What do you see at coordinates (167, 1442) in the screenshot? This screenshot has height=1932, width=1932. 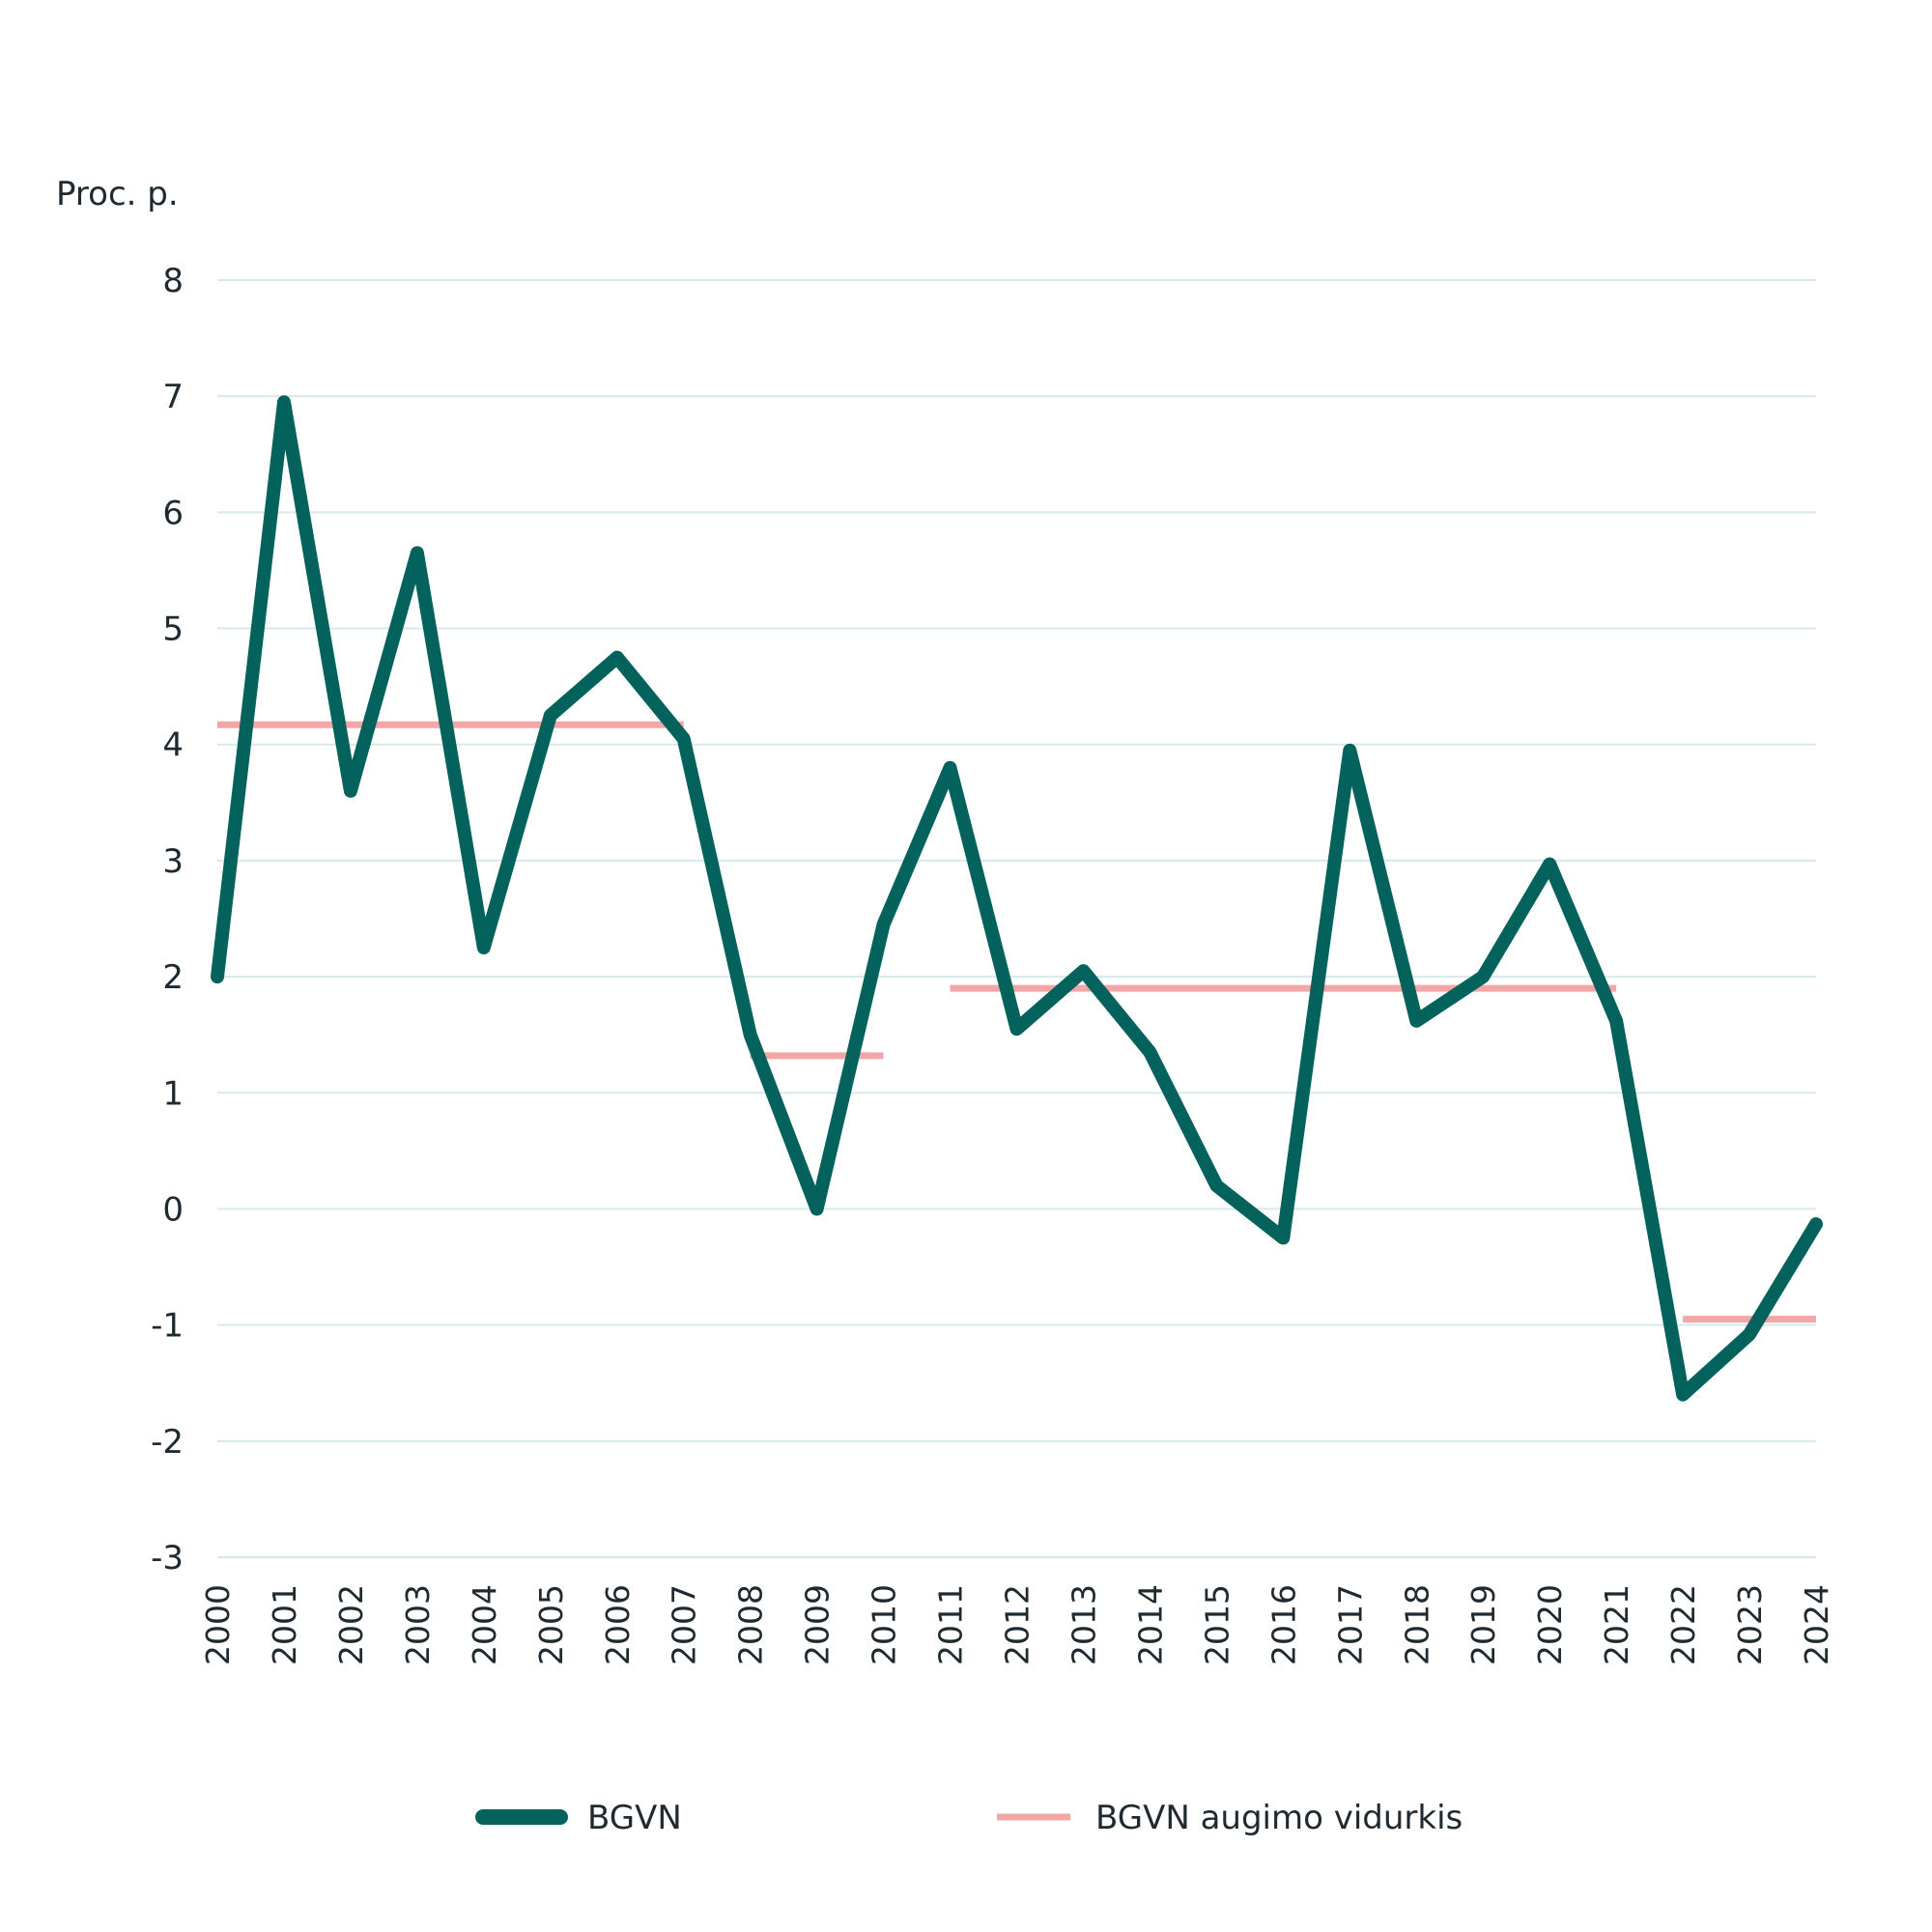 I see `y-tick-label: -2` at bounding box center [167, 1442].